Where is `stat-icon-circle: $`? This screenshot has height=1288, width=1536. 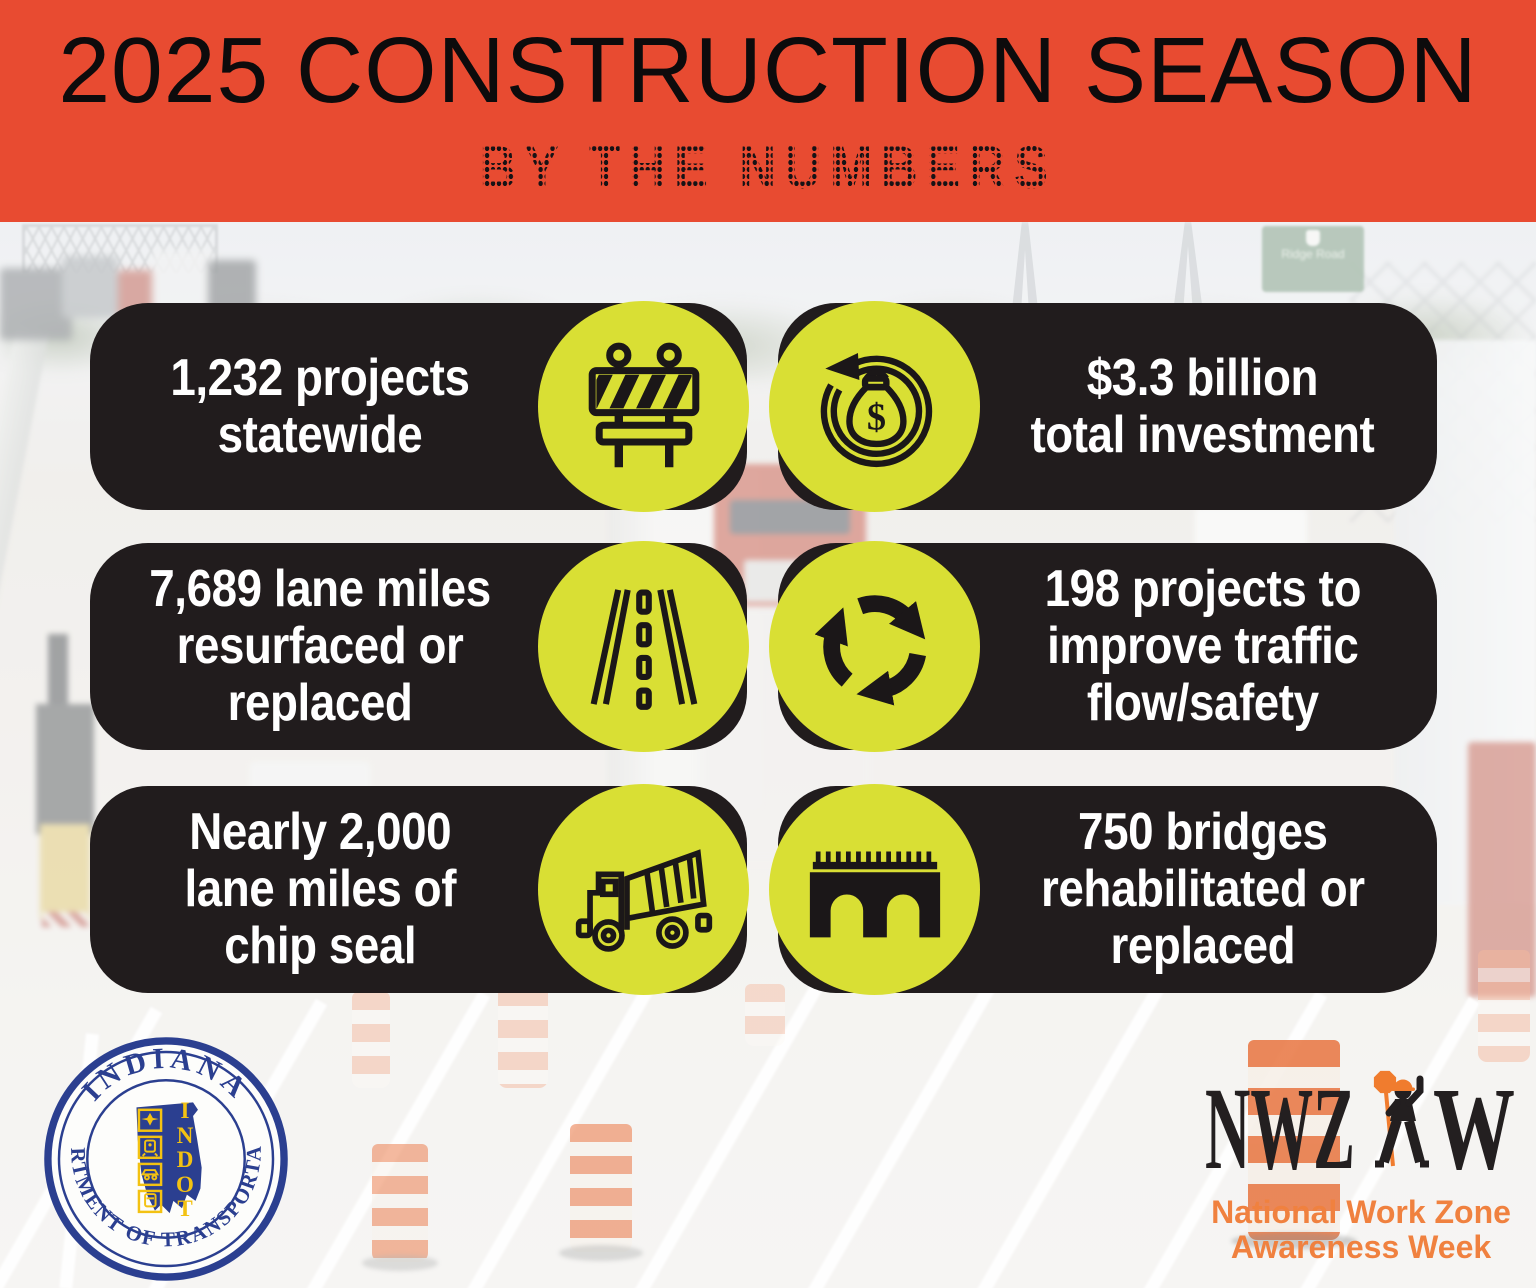 stat-icon-circle: $ is located at coordinates (874, 406).